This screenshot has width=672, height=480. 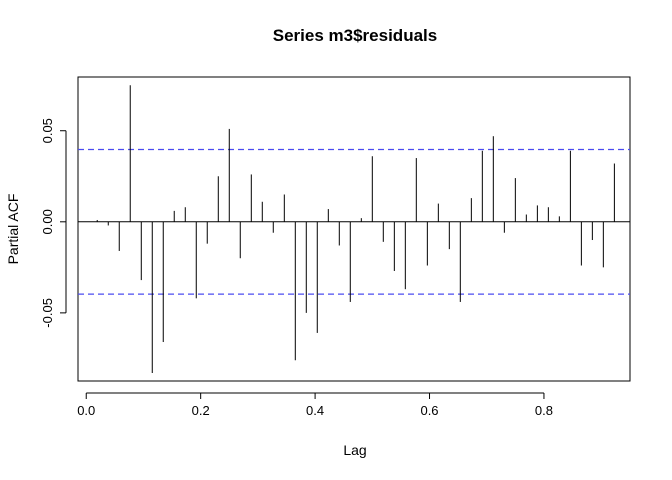 What do you see at coordinates (315, 410) in the screenshot?
I see `x-tick-label: 0.4` at bounding box center [315, 410].